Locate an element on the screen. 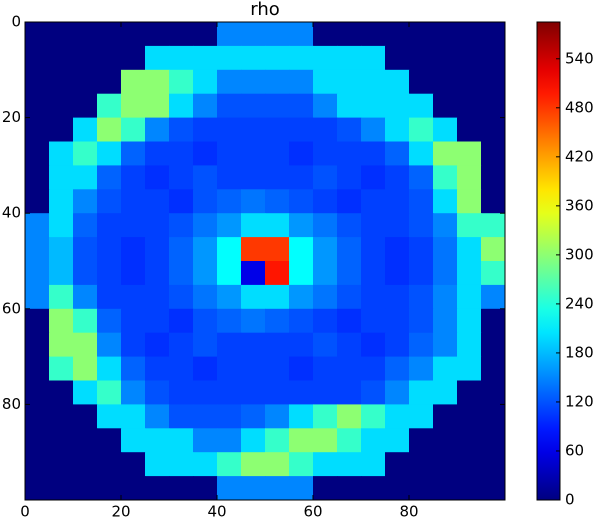 This screenshot has height=519, width=595. y-tick-label: 80 is located at coordinates (11, 404).